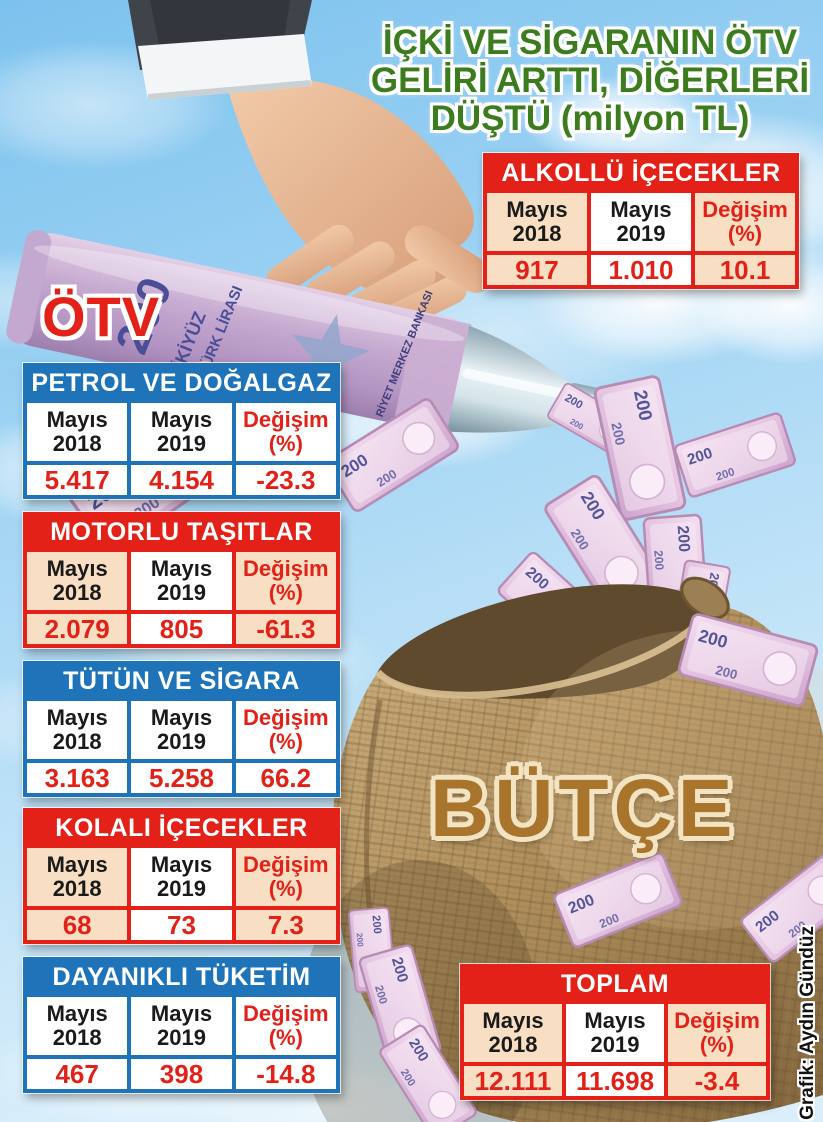  I want to click on table-value-row: 3.163 5.258 66.2, so click(181, 778).